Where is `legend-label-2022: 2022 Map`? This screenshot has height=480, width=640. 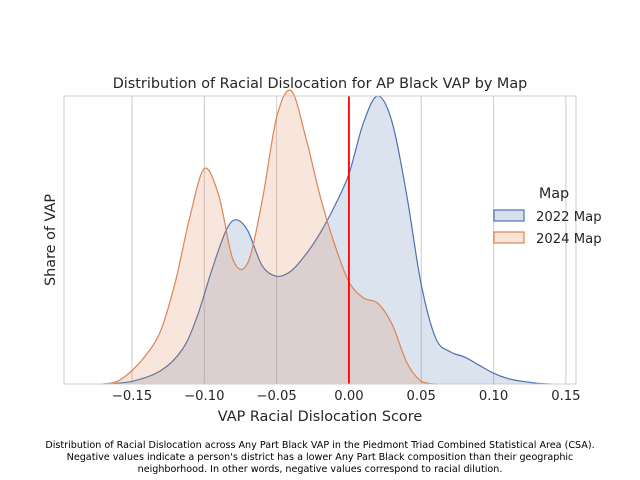
legend-label-2022: 2022 Map is located at coordinates (569, 217).